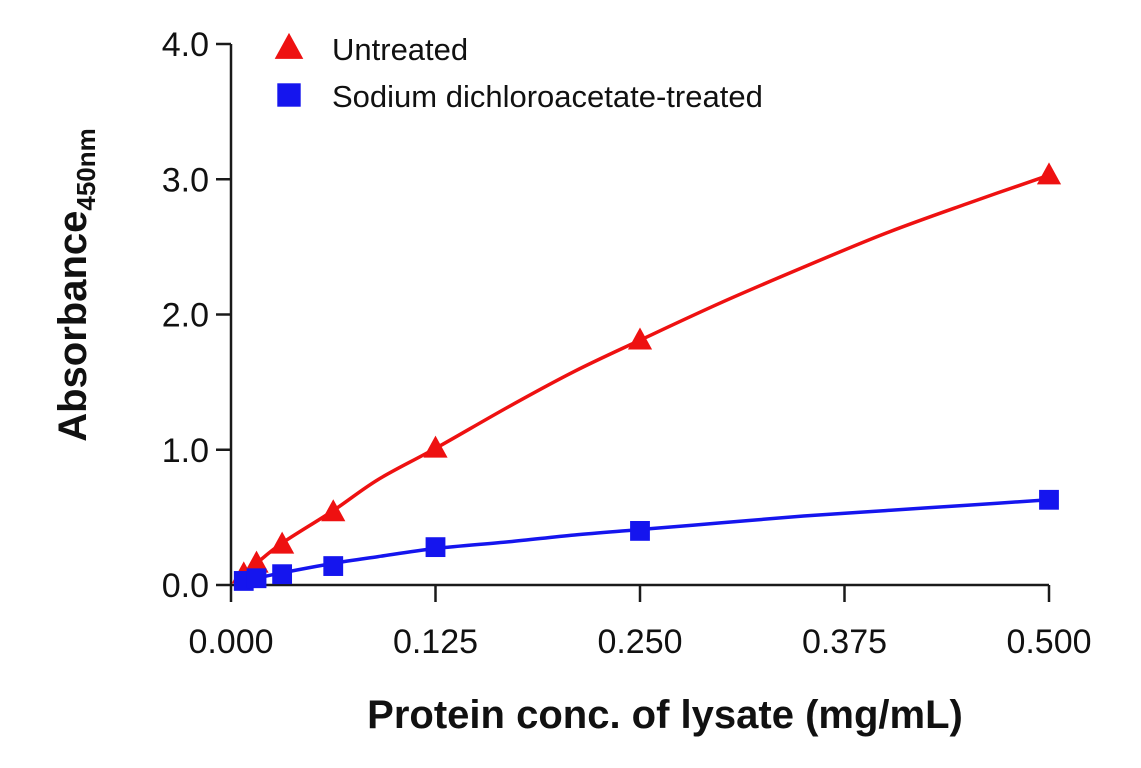 This screenshot has height=768, width=1141. What do you see at coordinates (185, 451) in the screenshot?
I see `y-tick-label: 1.0` at bounding box center [185, 451].